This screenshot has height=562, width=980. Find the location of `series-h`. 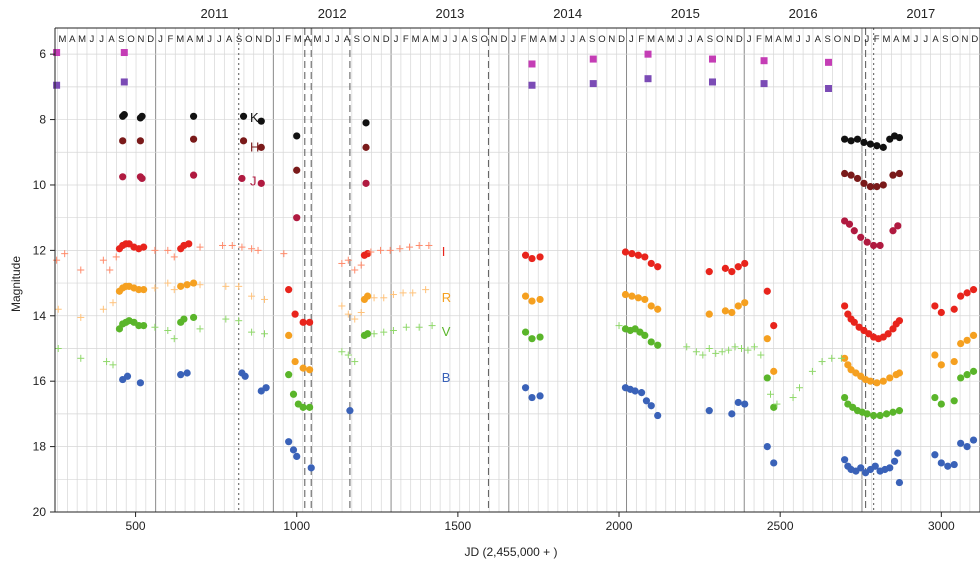

series-h is located at coordinates (511, 163).